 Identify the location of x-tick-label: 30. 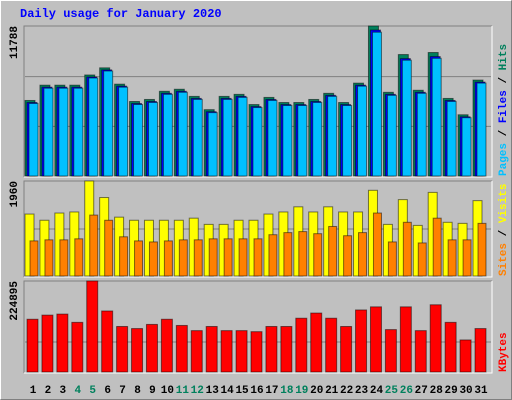
(465, 391).